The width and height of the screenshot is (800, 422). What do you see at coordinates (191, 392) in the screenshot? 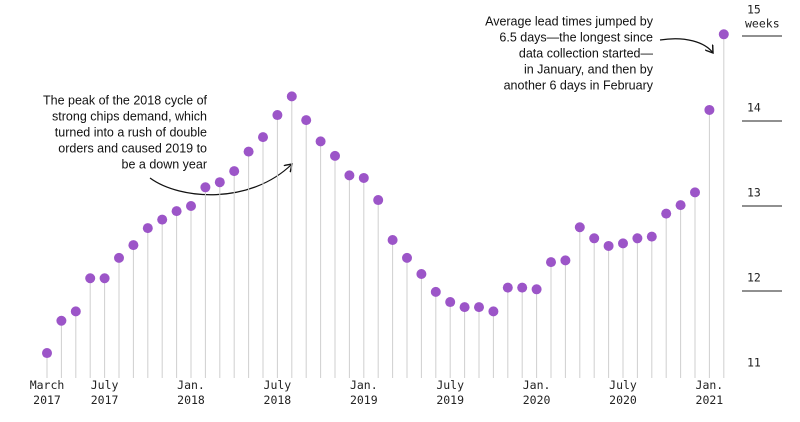
I see `x-tick-label: Jan. 2018` at bounding box center [191, 392].